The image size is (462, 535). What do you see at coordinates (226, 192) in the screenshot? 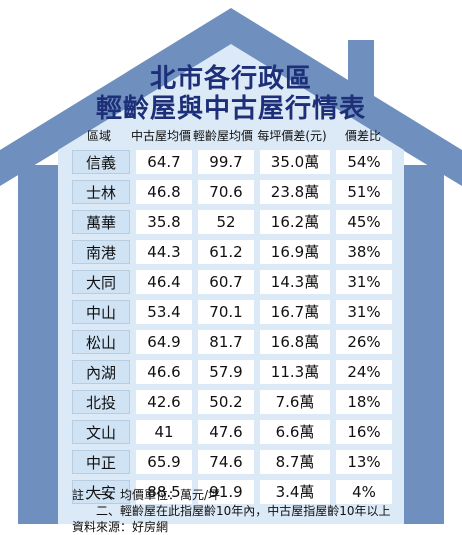
I see `cell-new-price: 70.6` at bounding box center [226, 192].